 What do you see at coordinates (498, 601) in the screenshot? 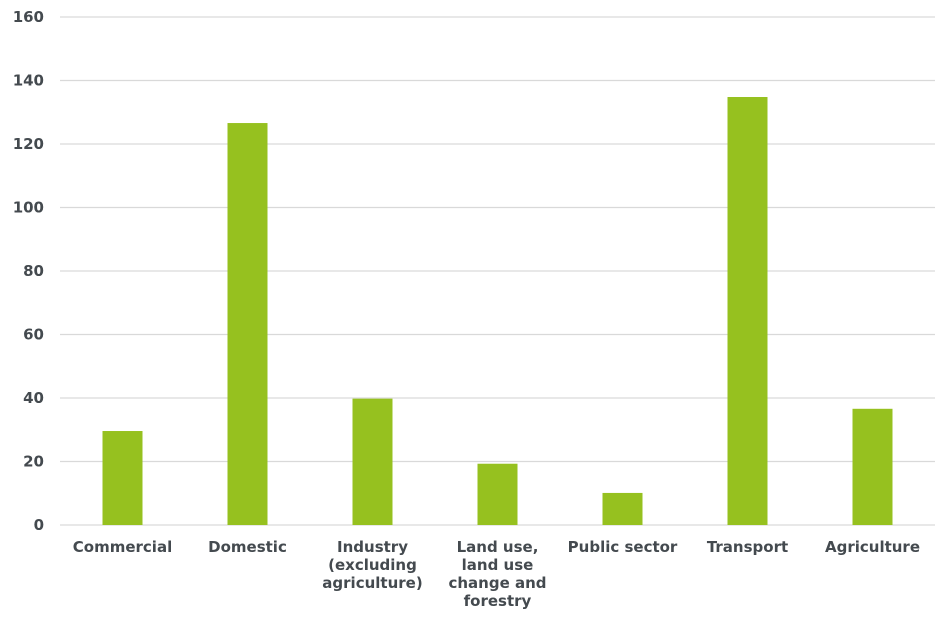
I see `x-tick-label-line: forestry` at bounding box center [498, 601].